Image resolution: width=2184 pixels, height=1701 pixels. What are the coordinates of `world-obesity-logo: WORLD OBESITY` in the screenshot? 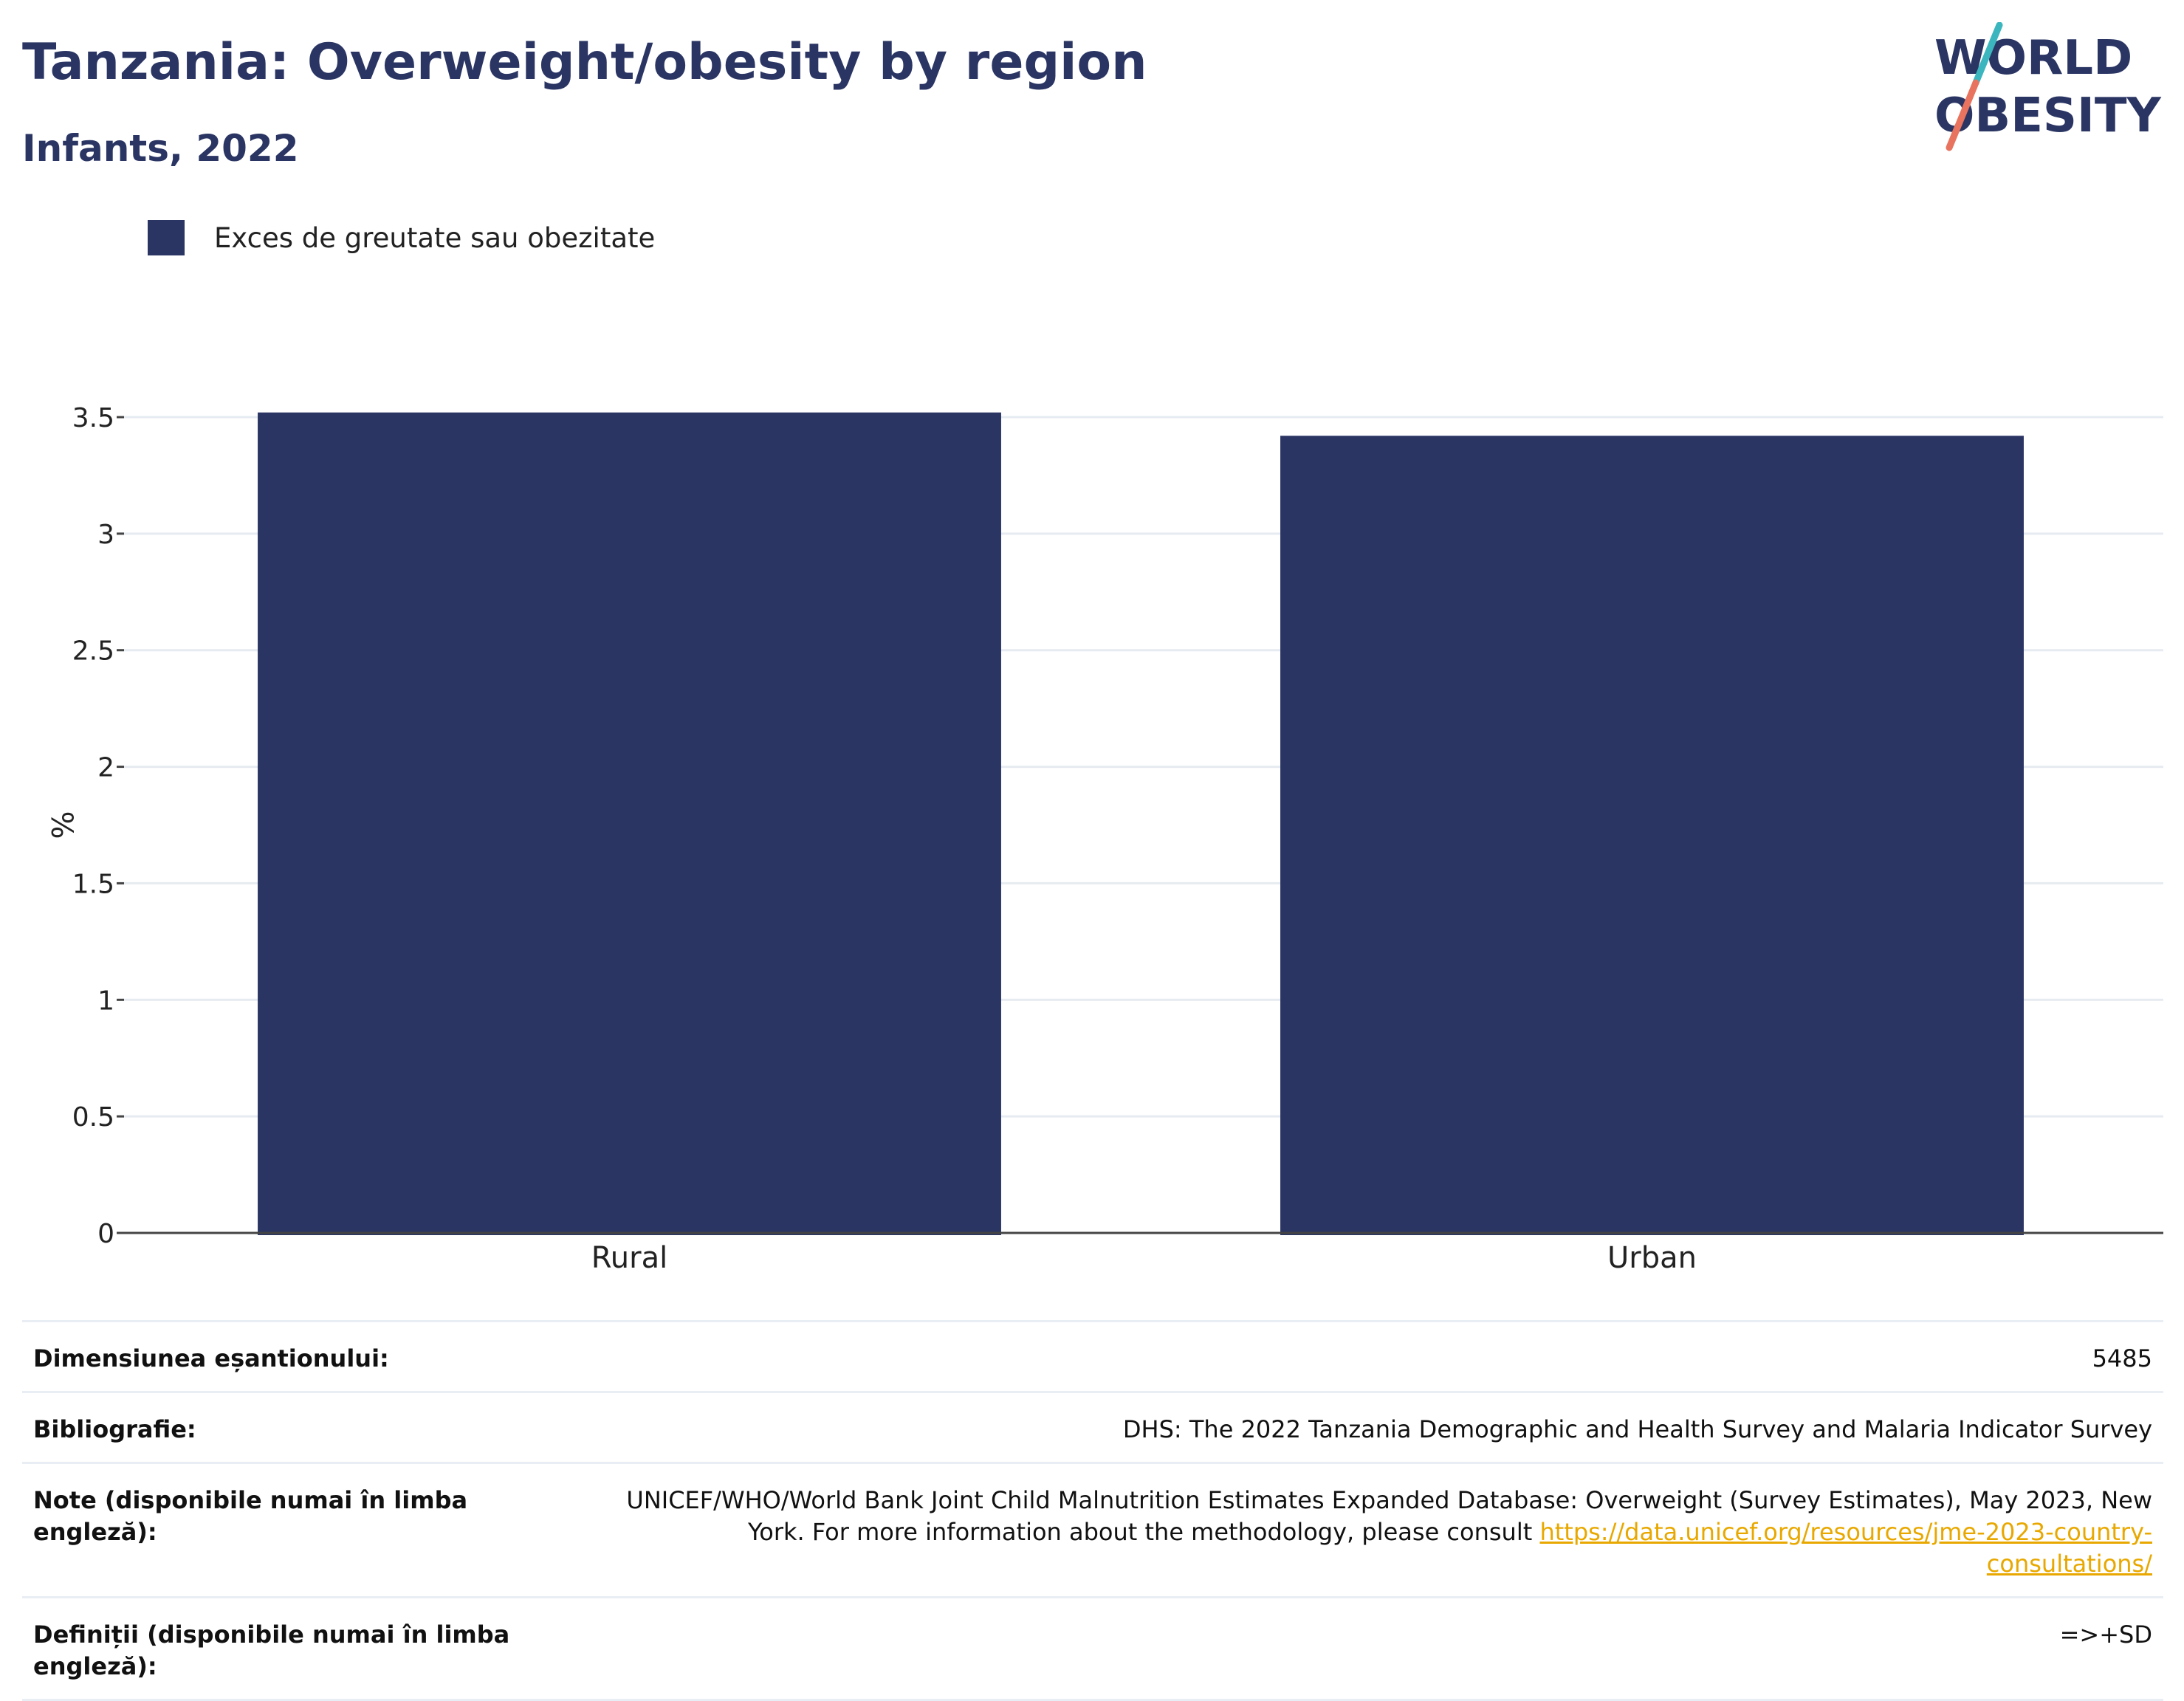 It's located at (2048, 86).